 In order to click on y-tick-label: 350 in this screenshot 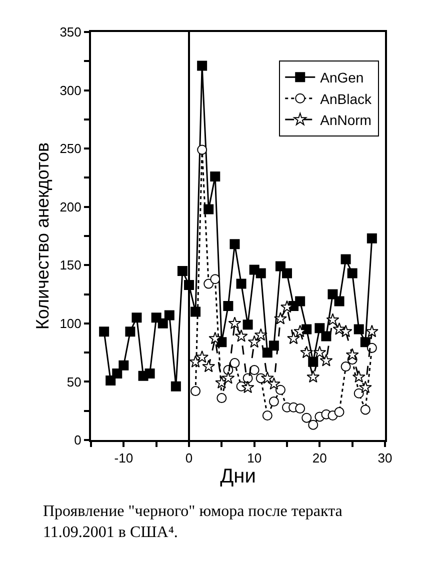, I will do `click(71, 32)`.